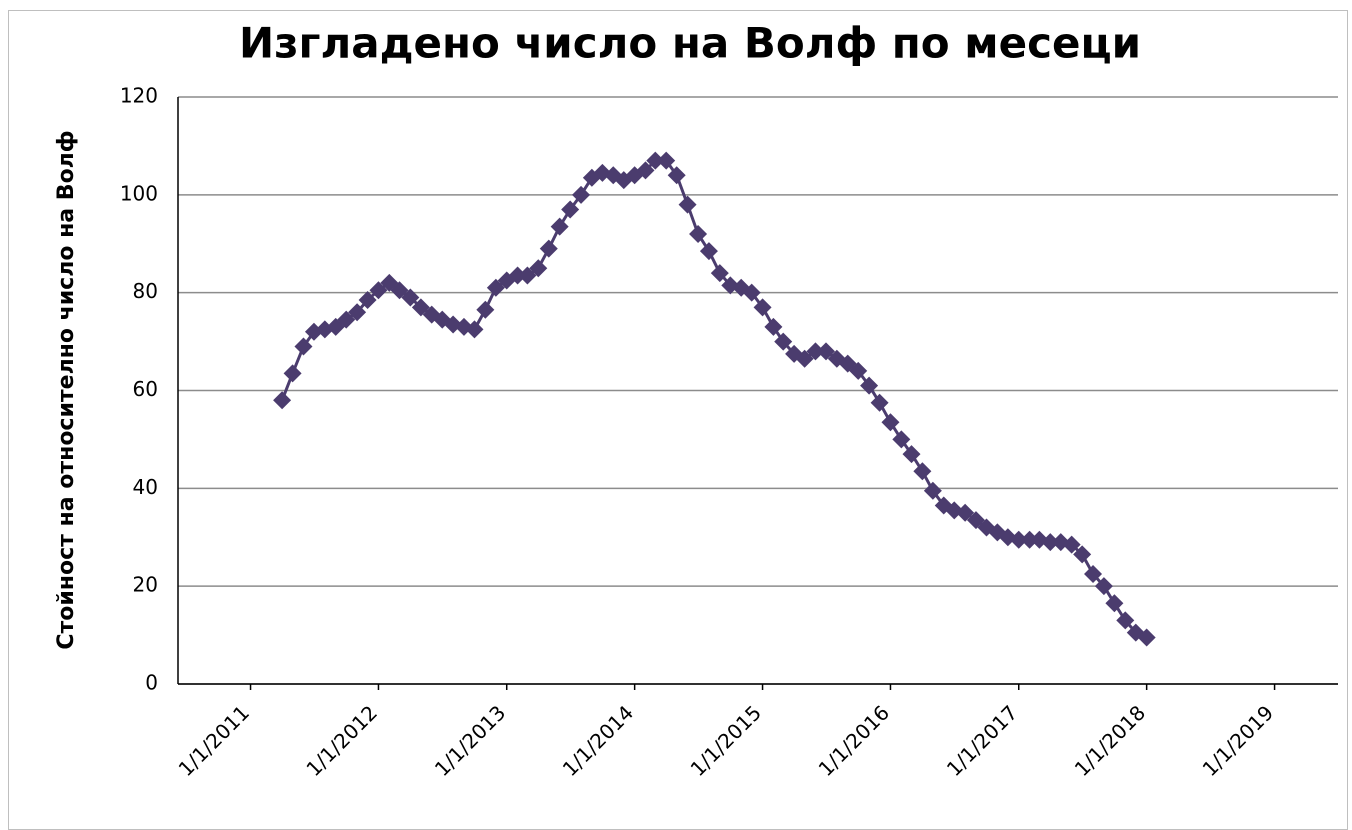 This screenshot has width=1352, height=830. Describe the element at coordinates (1238, 741) in the screenshot. I see `x-tick-label: 1/1/2019` at that location.